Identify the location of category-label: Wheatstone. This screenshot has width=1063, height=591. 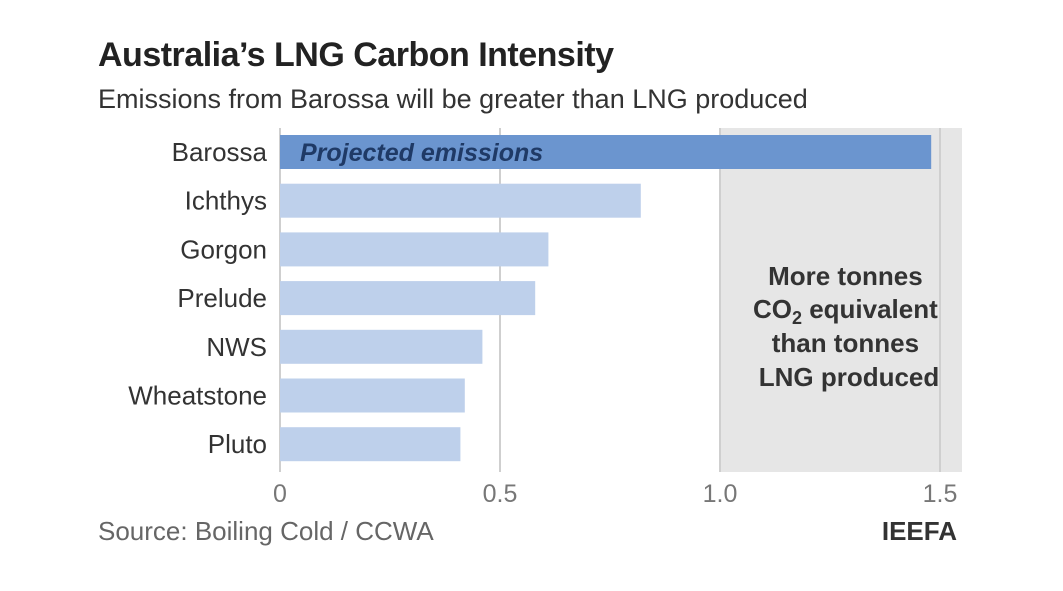
(197, 396).